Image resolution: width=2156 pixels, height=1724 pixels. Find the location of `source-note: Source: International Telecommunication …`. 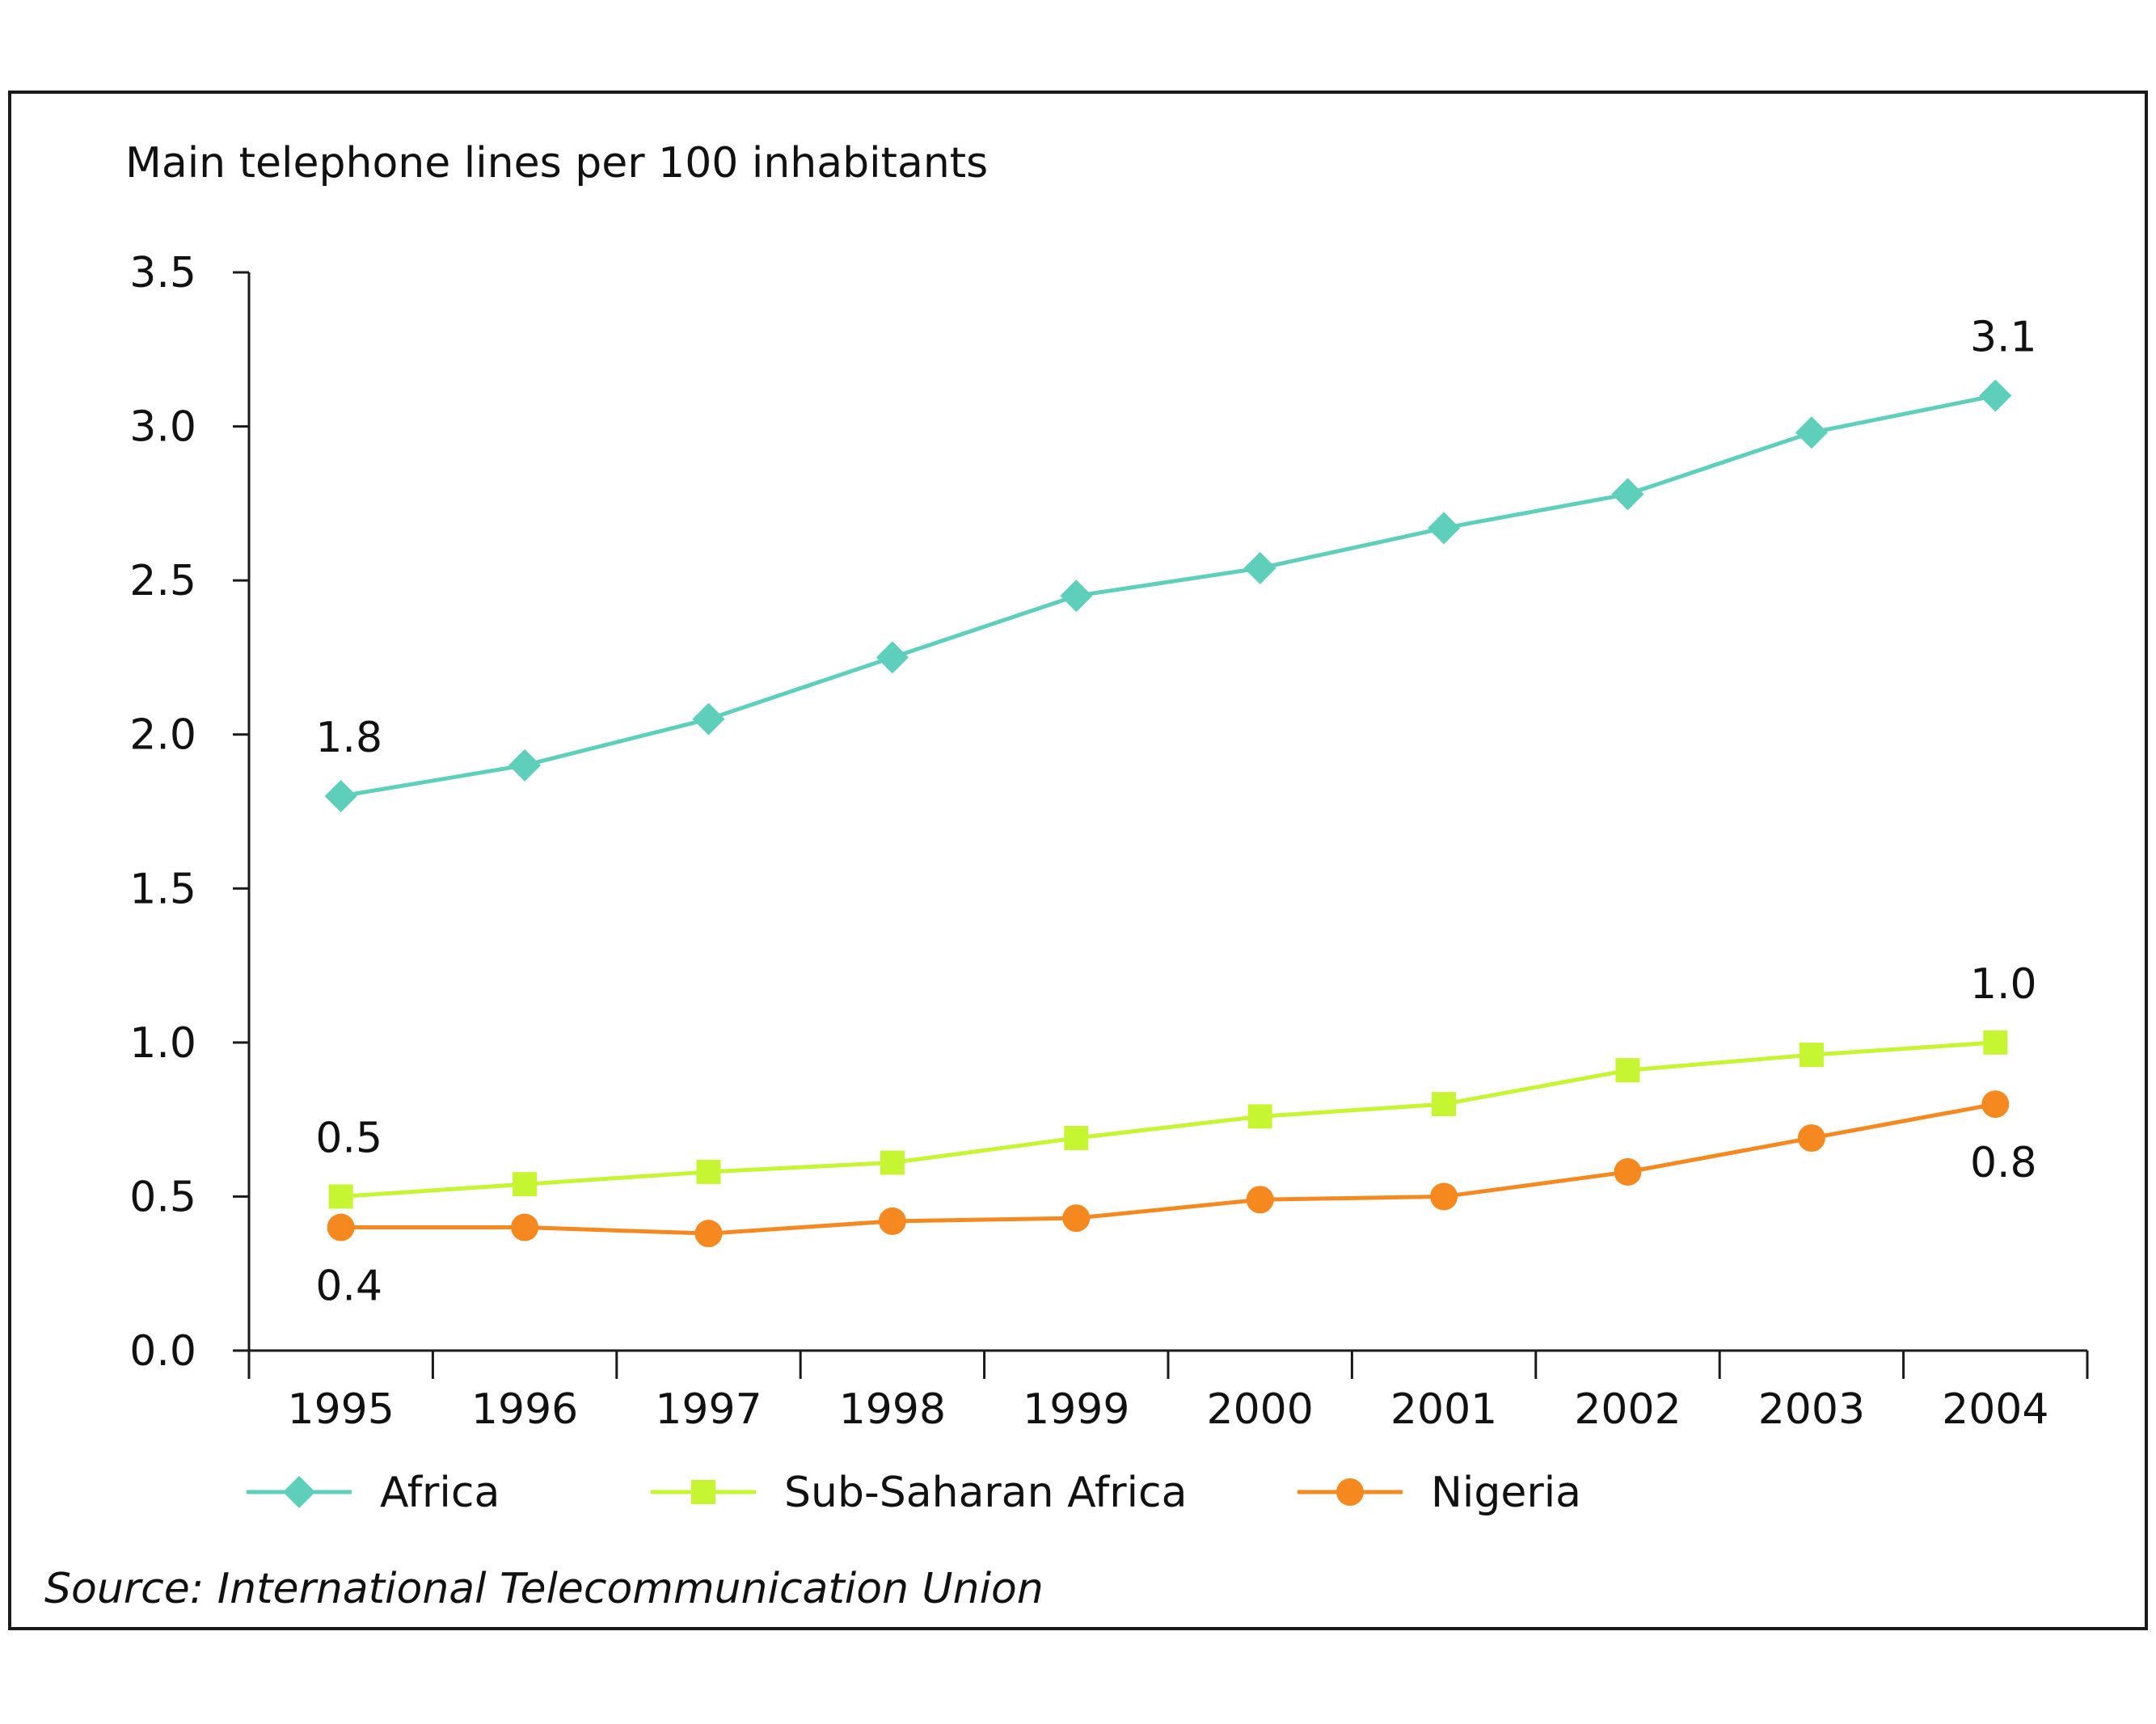

source-note: Source: International Telecommunication … is located at coordinates (544, 1589).